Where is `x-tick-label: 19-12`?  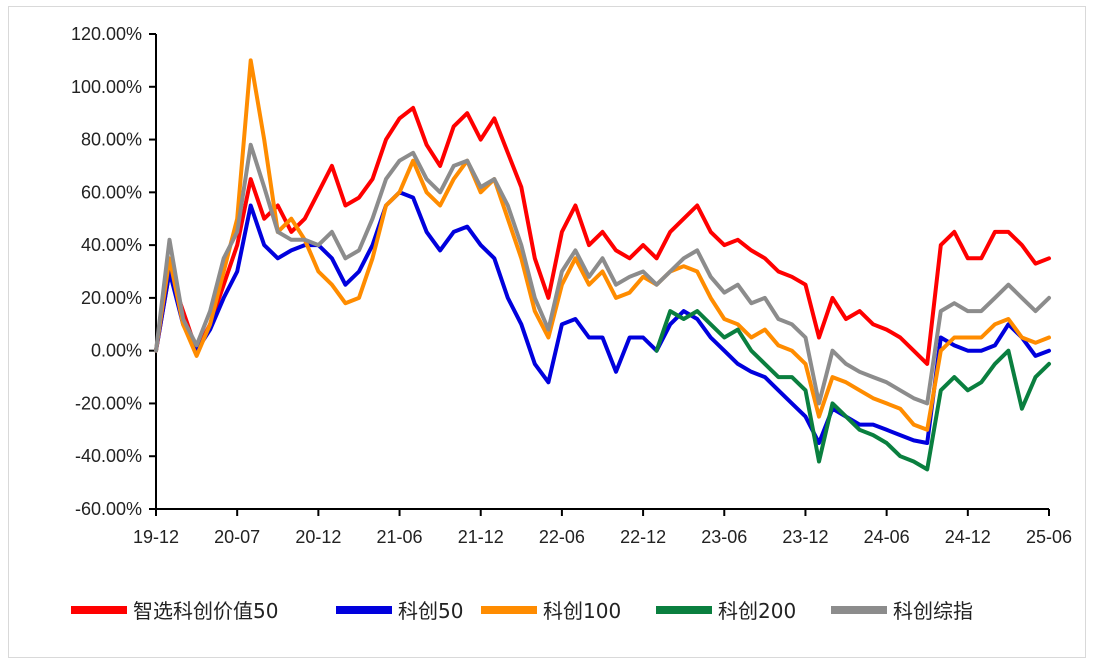 x-tick-label: 19-12 is located at coordinates (156, 537).